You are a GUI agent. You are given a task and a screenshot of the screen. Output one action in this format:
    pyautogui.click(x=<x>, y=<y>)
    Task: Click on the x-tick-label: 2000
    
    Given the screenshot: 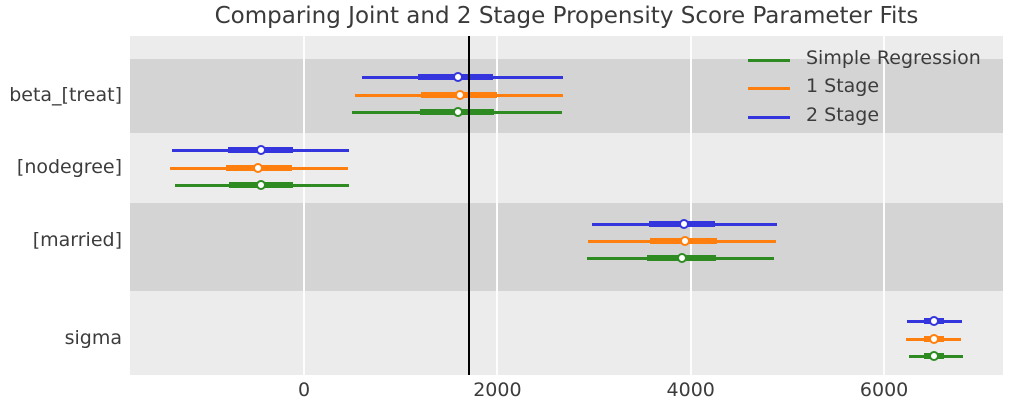 What is the action you would take?
    pyautogui.click(x=497, y=390)
    